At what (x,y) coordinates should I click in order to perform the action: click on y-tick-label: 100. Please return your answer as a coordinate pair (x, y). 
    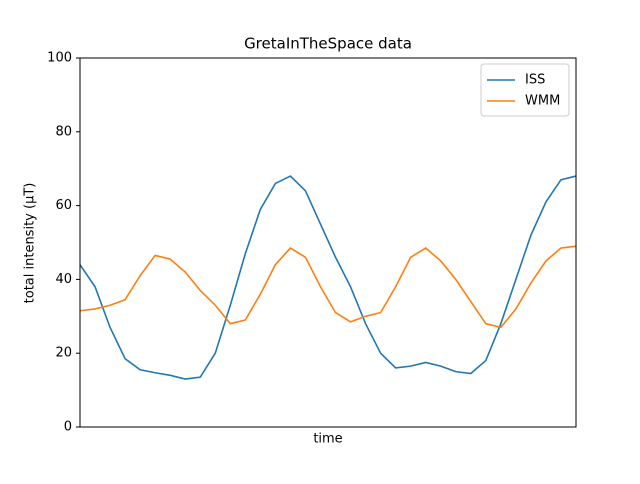
    Looking at the image, I should click on (59, 58).